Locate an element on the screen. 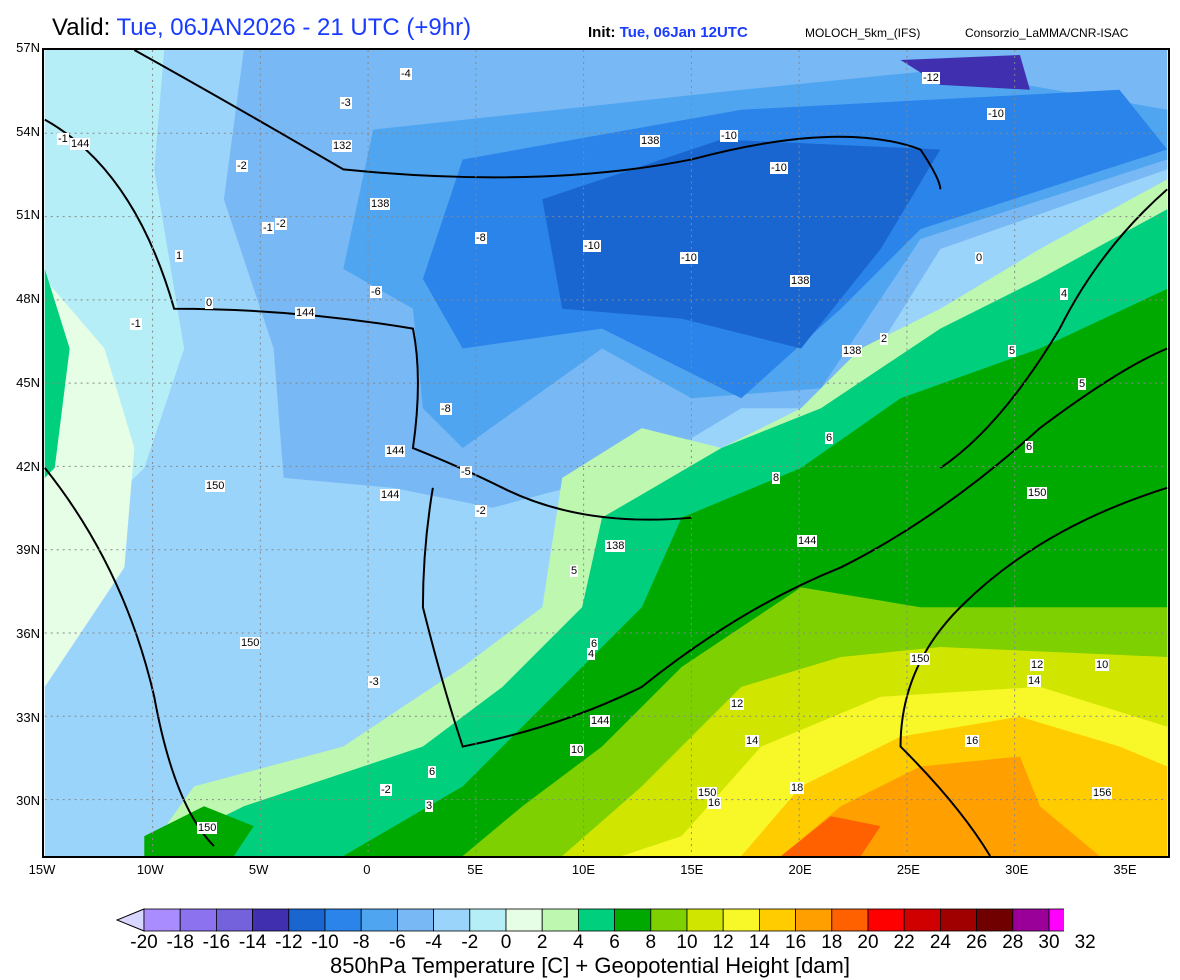  colorbar-tick: -8 is located at coordinates (361, 942).